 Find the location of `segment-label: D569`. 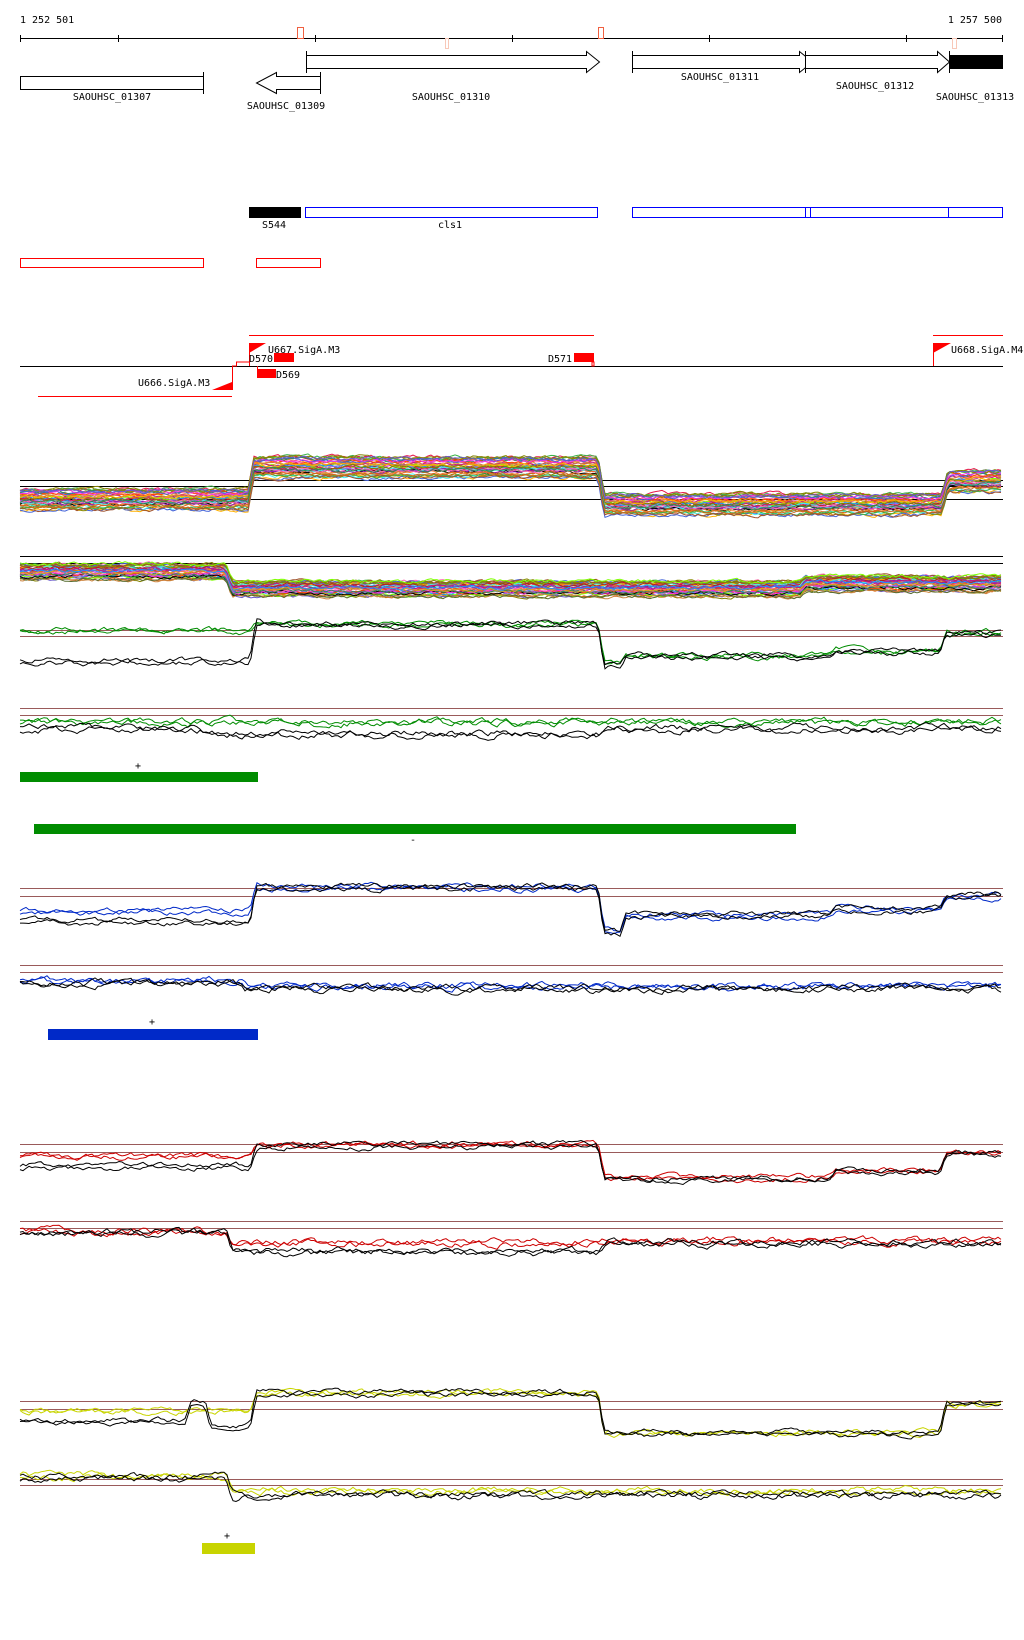

segment-label: D569 is located at coordinates (288, 375).